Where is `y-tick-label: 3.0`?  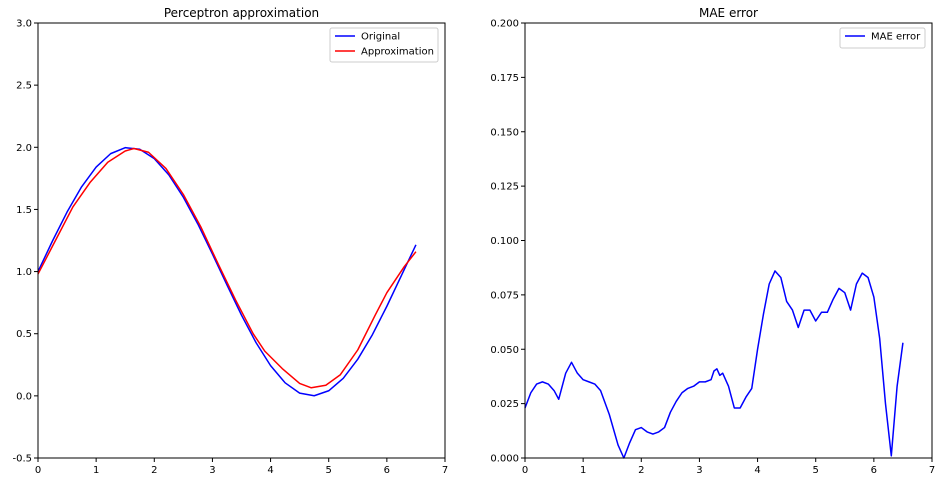
y-tick-label: 3.0 is located at coordinates (24, 24).